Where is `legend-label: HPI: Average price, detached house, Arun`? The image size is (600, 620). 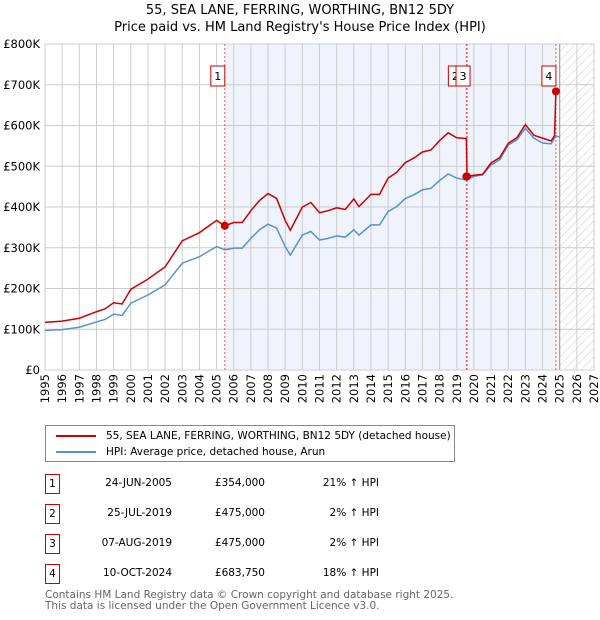
legend-label: HPI: Average price, detached house, Arun is located at coordinates (216, 452).